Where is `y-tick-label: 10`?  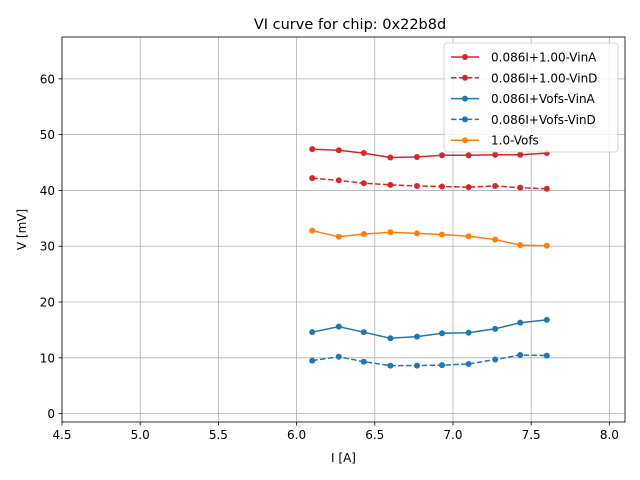 y-tick-label: 10 is located at coordinates (47, 358).